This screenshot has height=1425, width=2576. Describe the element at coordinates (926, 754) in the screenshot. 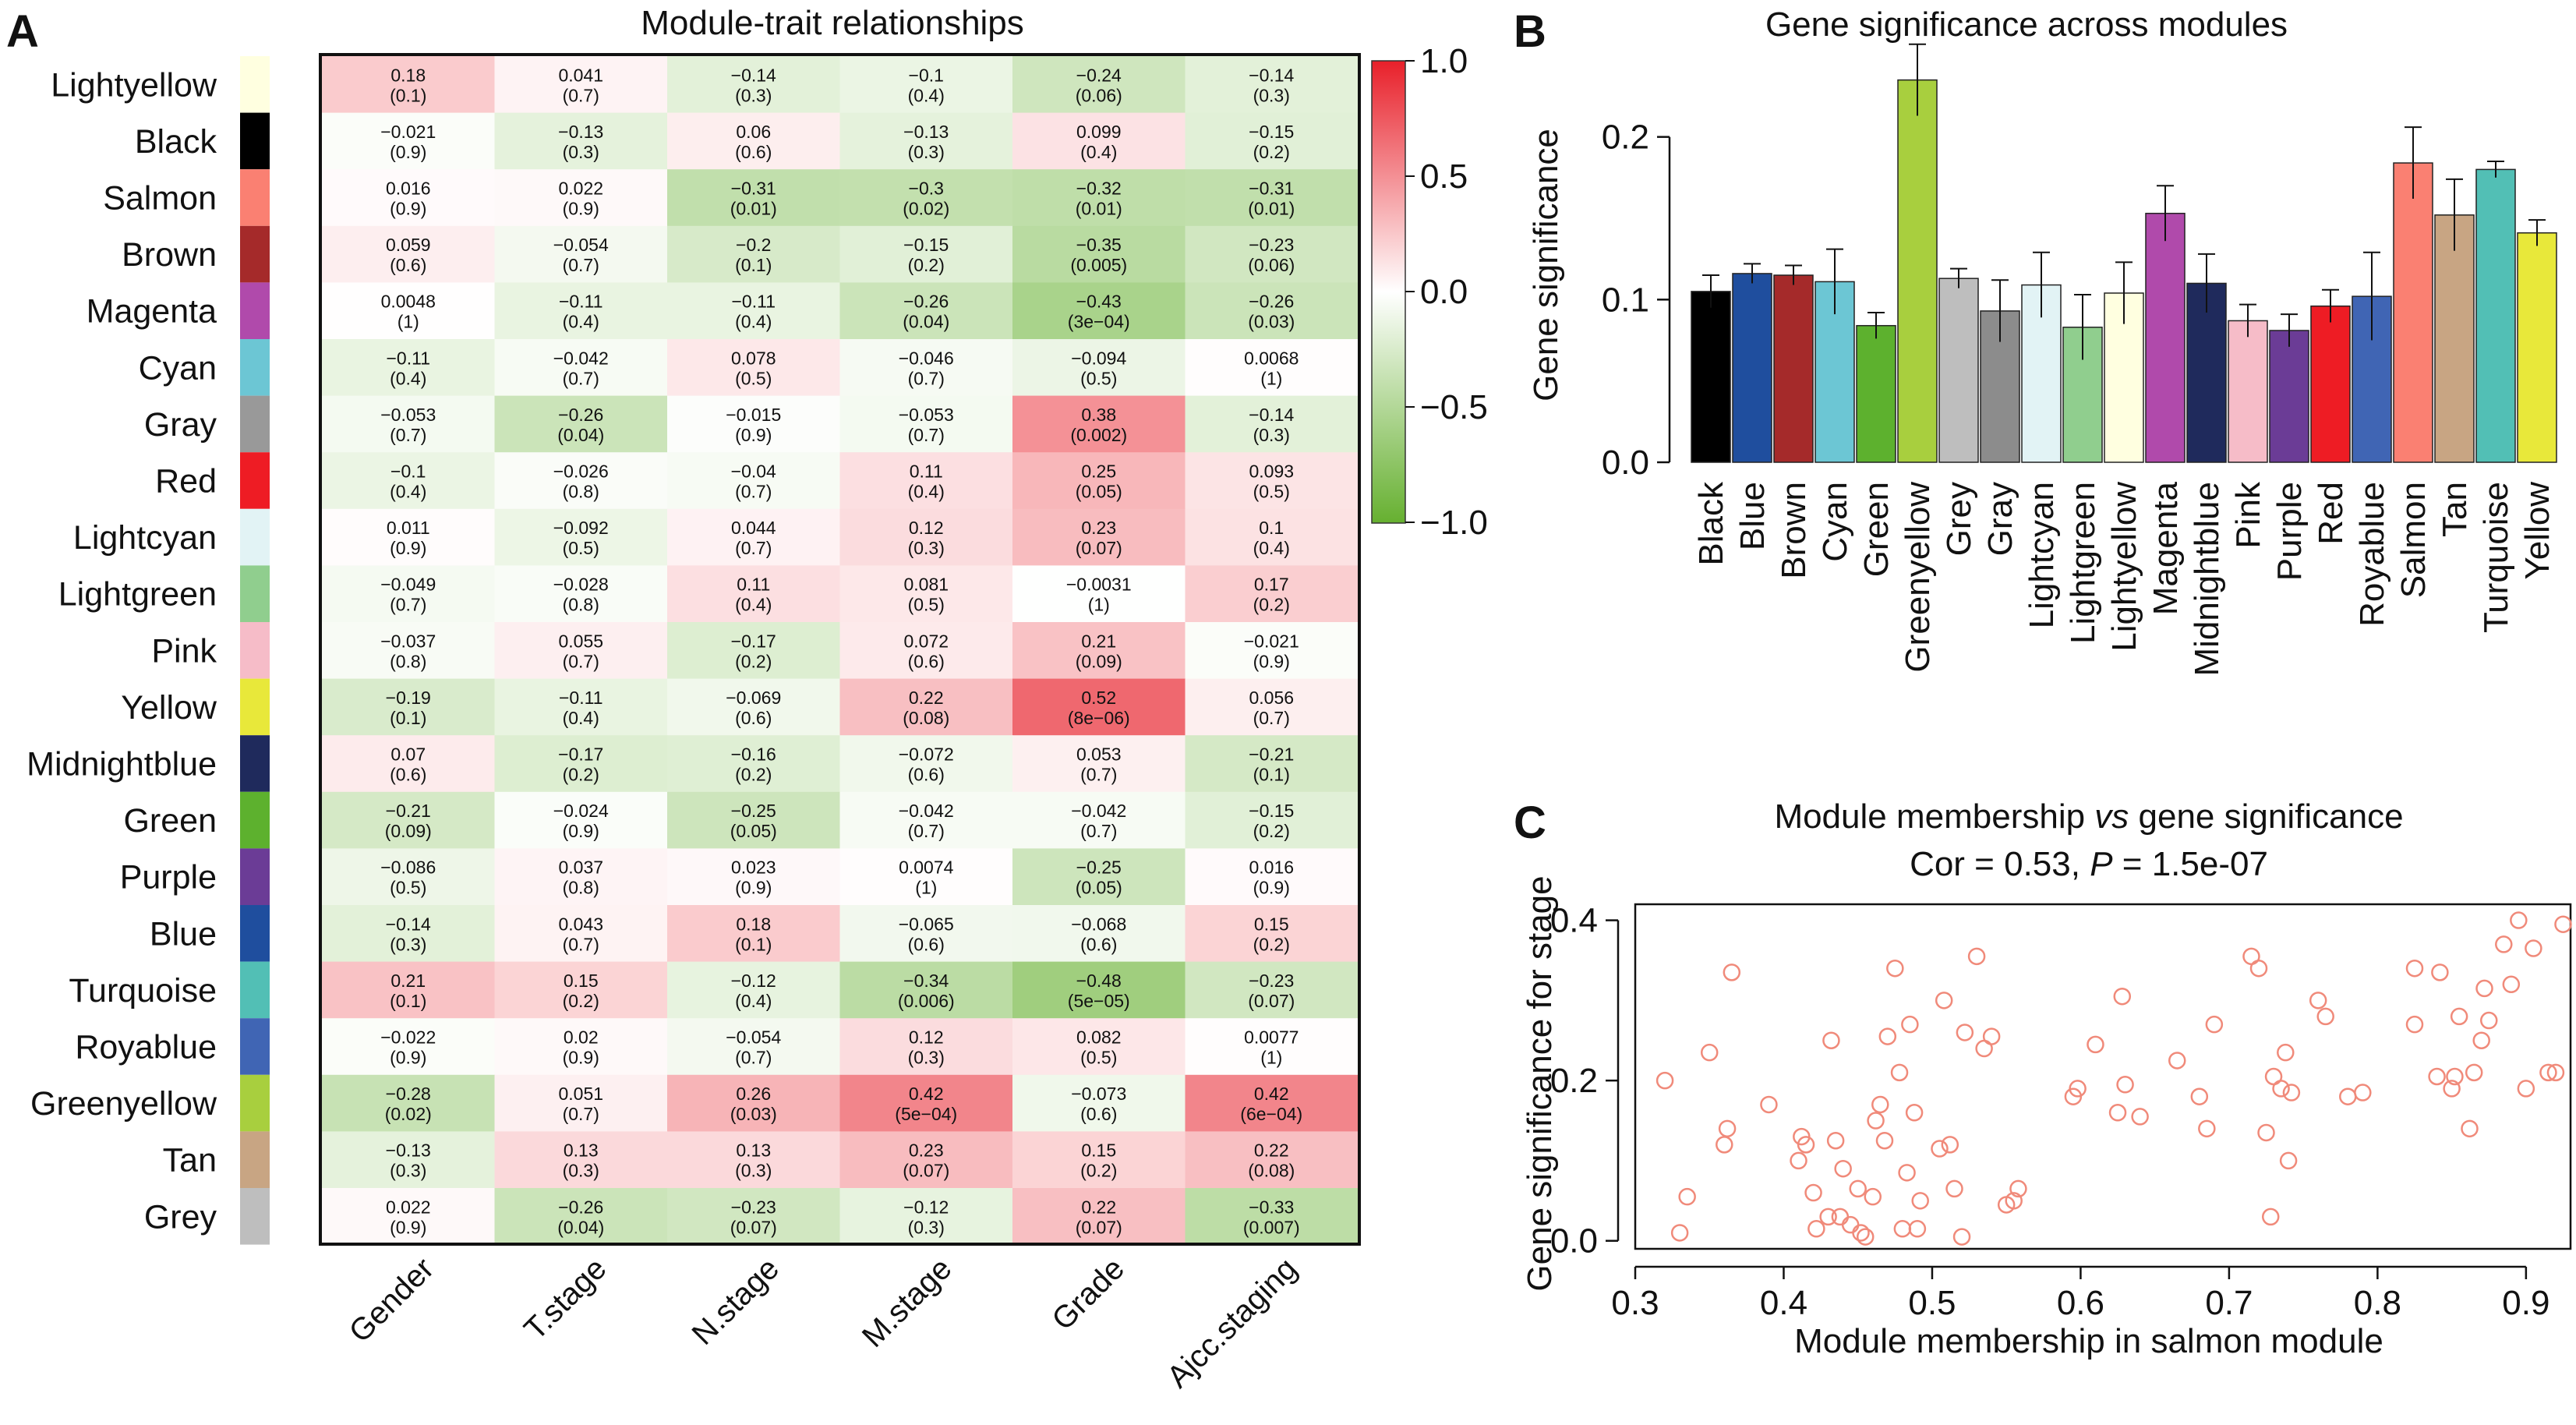

I see `cell-correlation: −0.072` at that location.